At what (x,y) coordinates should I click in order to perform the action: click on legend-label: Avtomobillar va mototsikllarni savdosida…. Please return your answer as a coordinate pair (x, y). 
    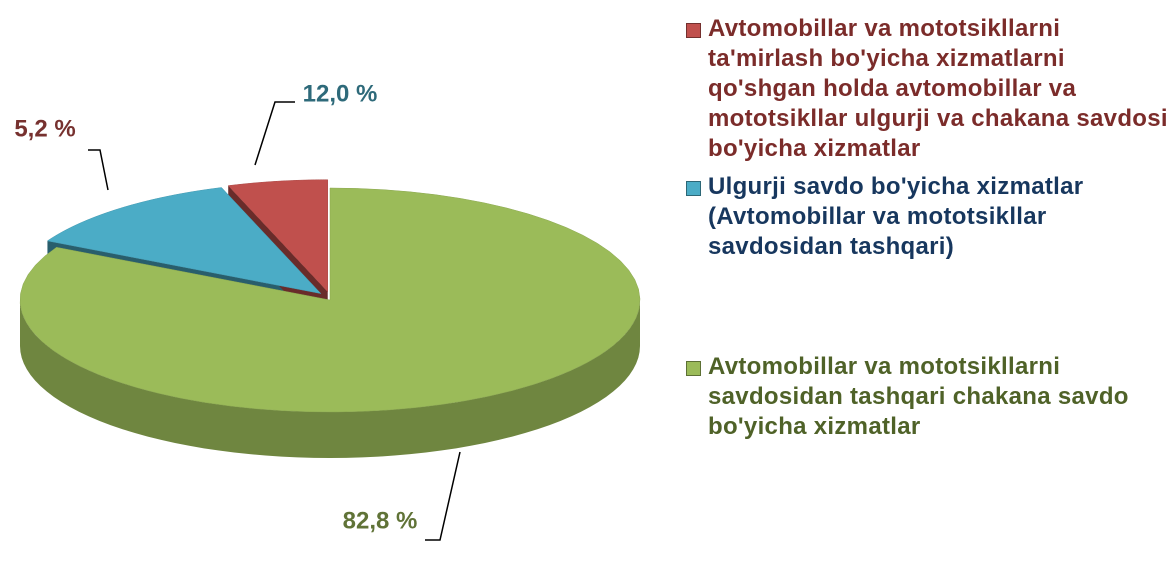
    Looking at the image, I should click on (918, 396).